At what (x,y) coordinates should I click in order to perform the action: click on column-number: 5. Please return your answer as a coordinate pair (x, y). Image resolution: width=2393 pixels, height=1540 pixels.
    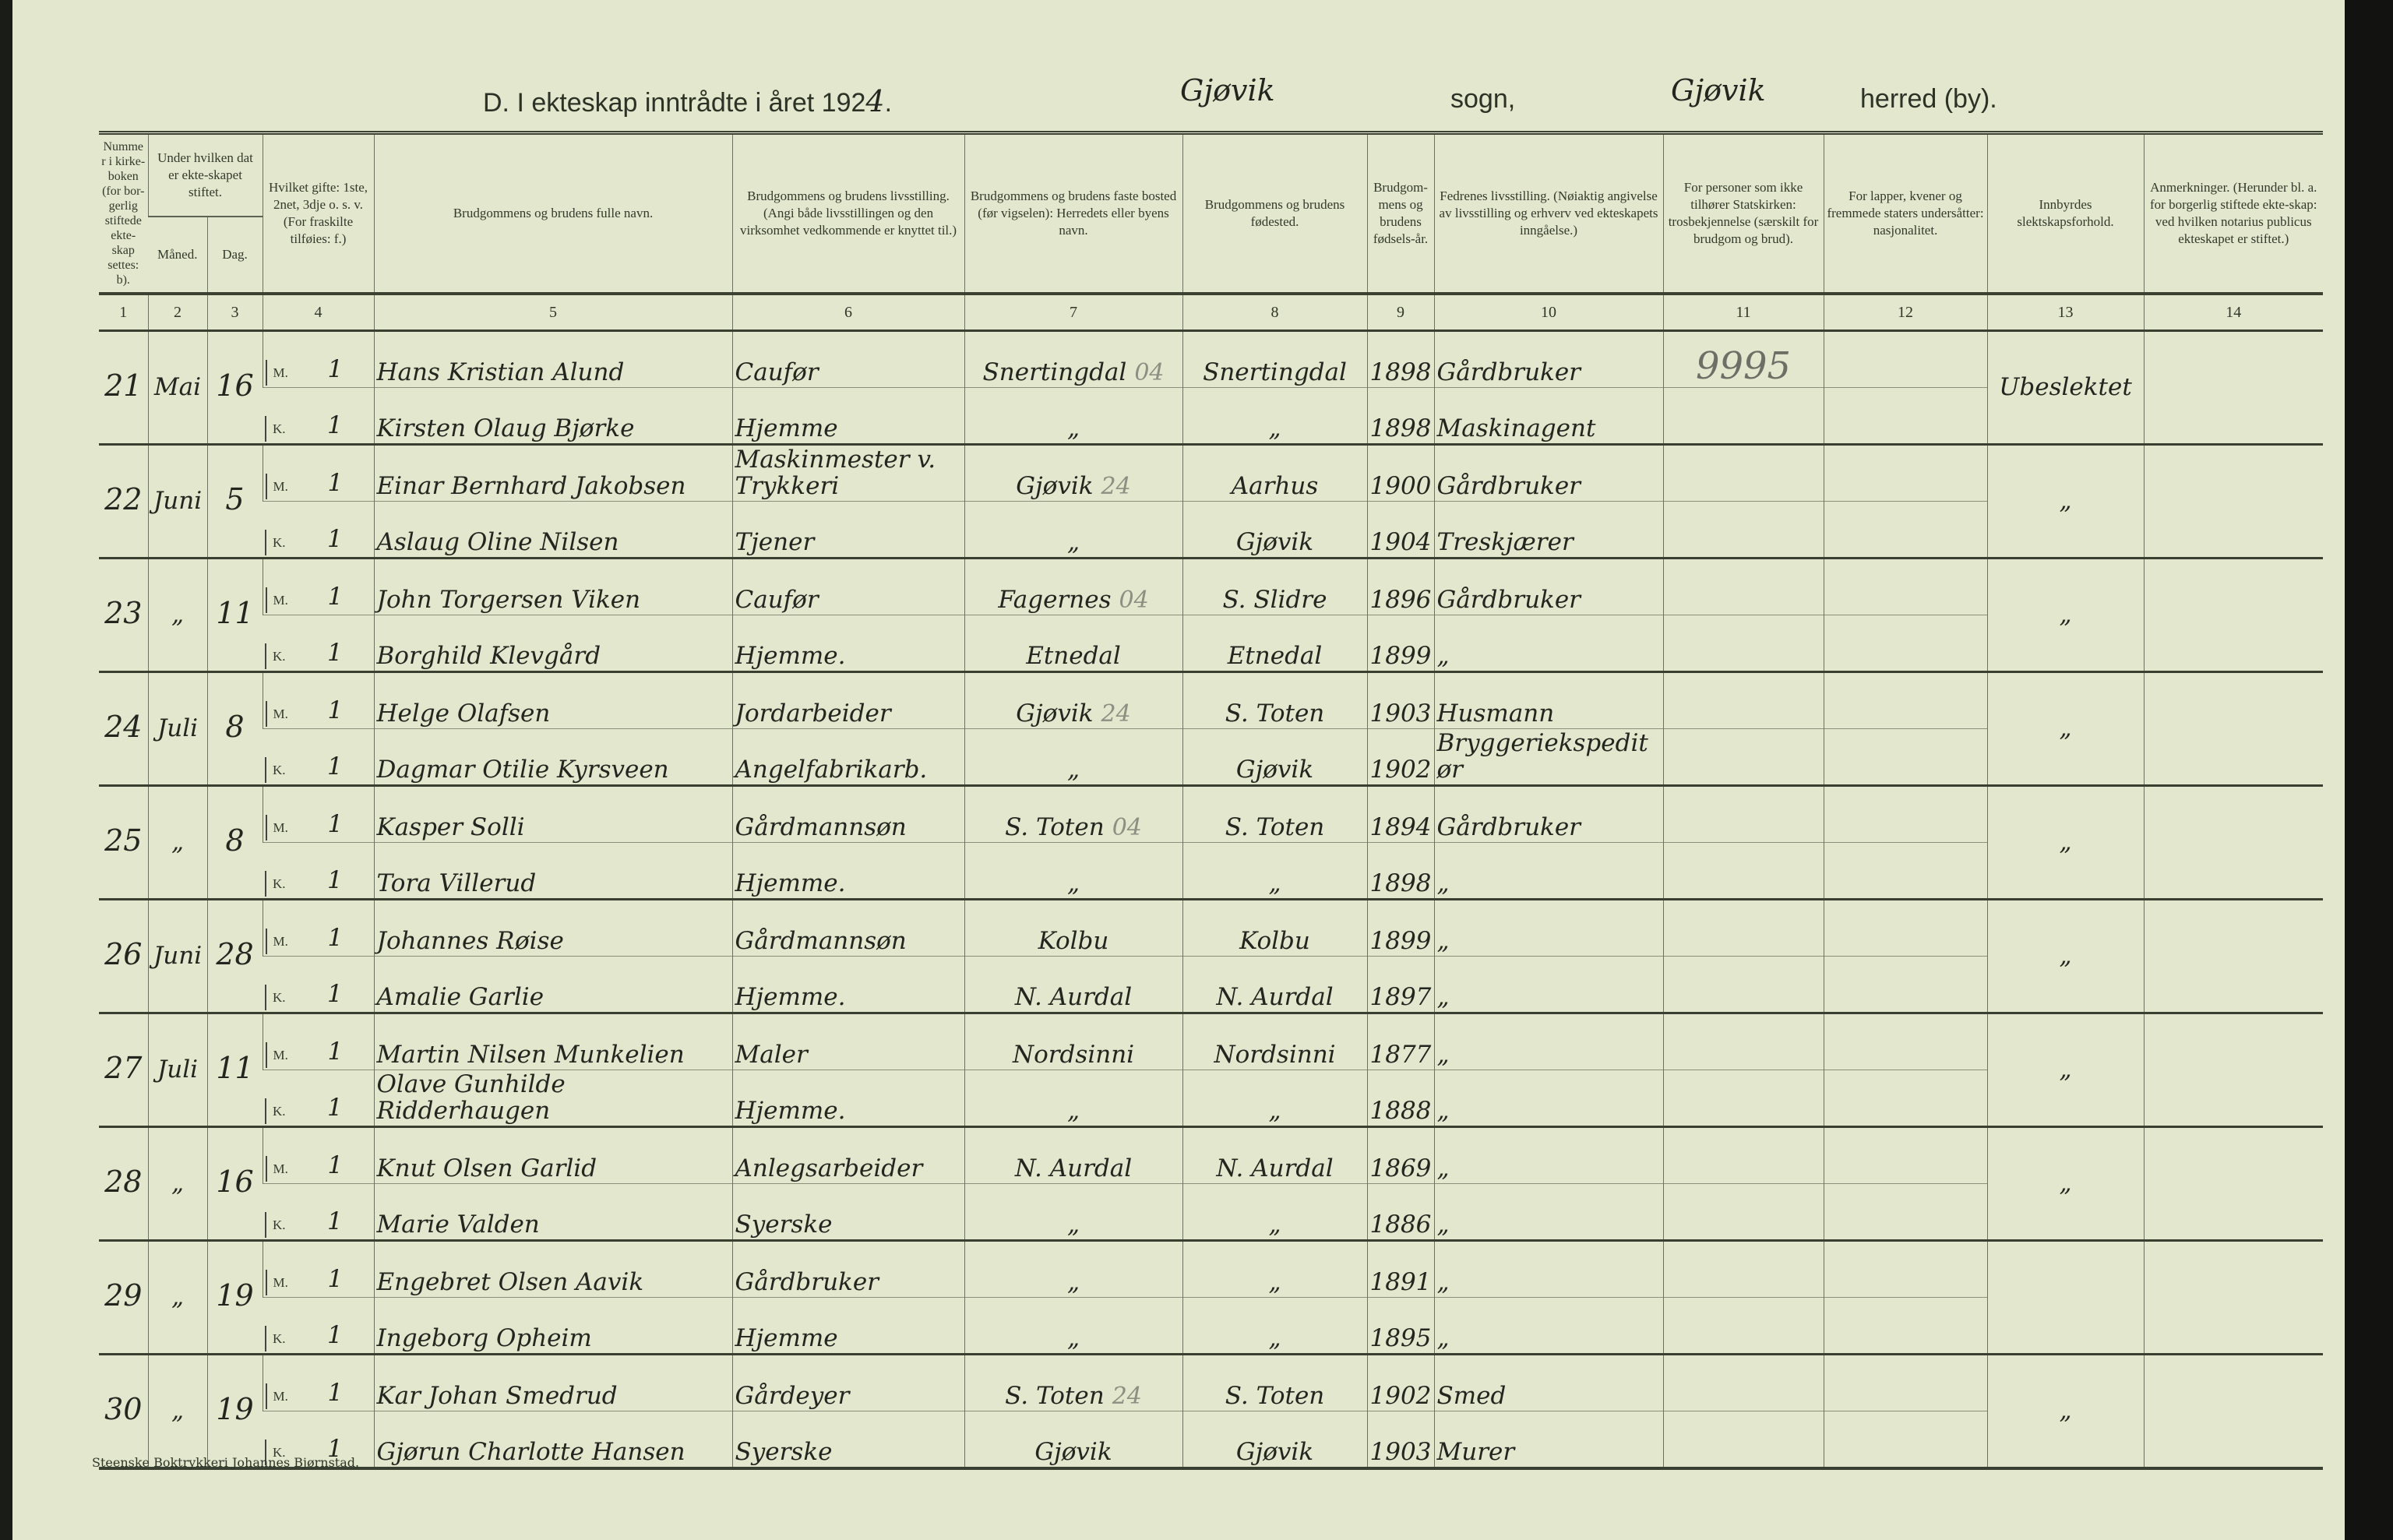
    Looking at the image, I should click on (553, 311).